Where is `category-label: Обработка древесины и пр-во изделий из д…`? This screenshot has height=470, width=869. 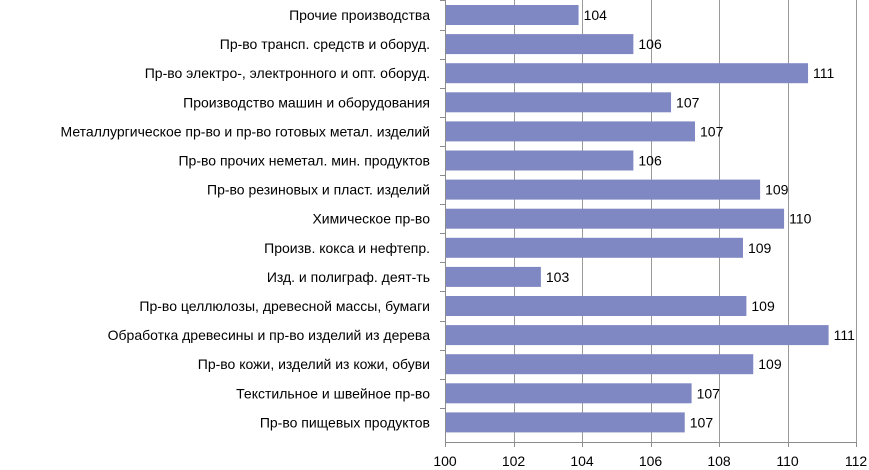
category-label: Обработка древесины и пр-во изделий из д… is located at coordinates (269, 335).